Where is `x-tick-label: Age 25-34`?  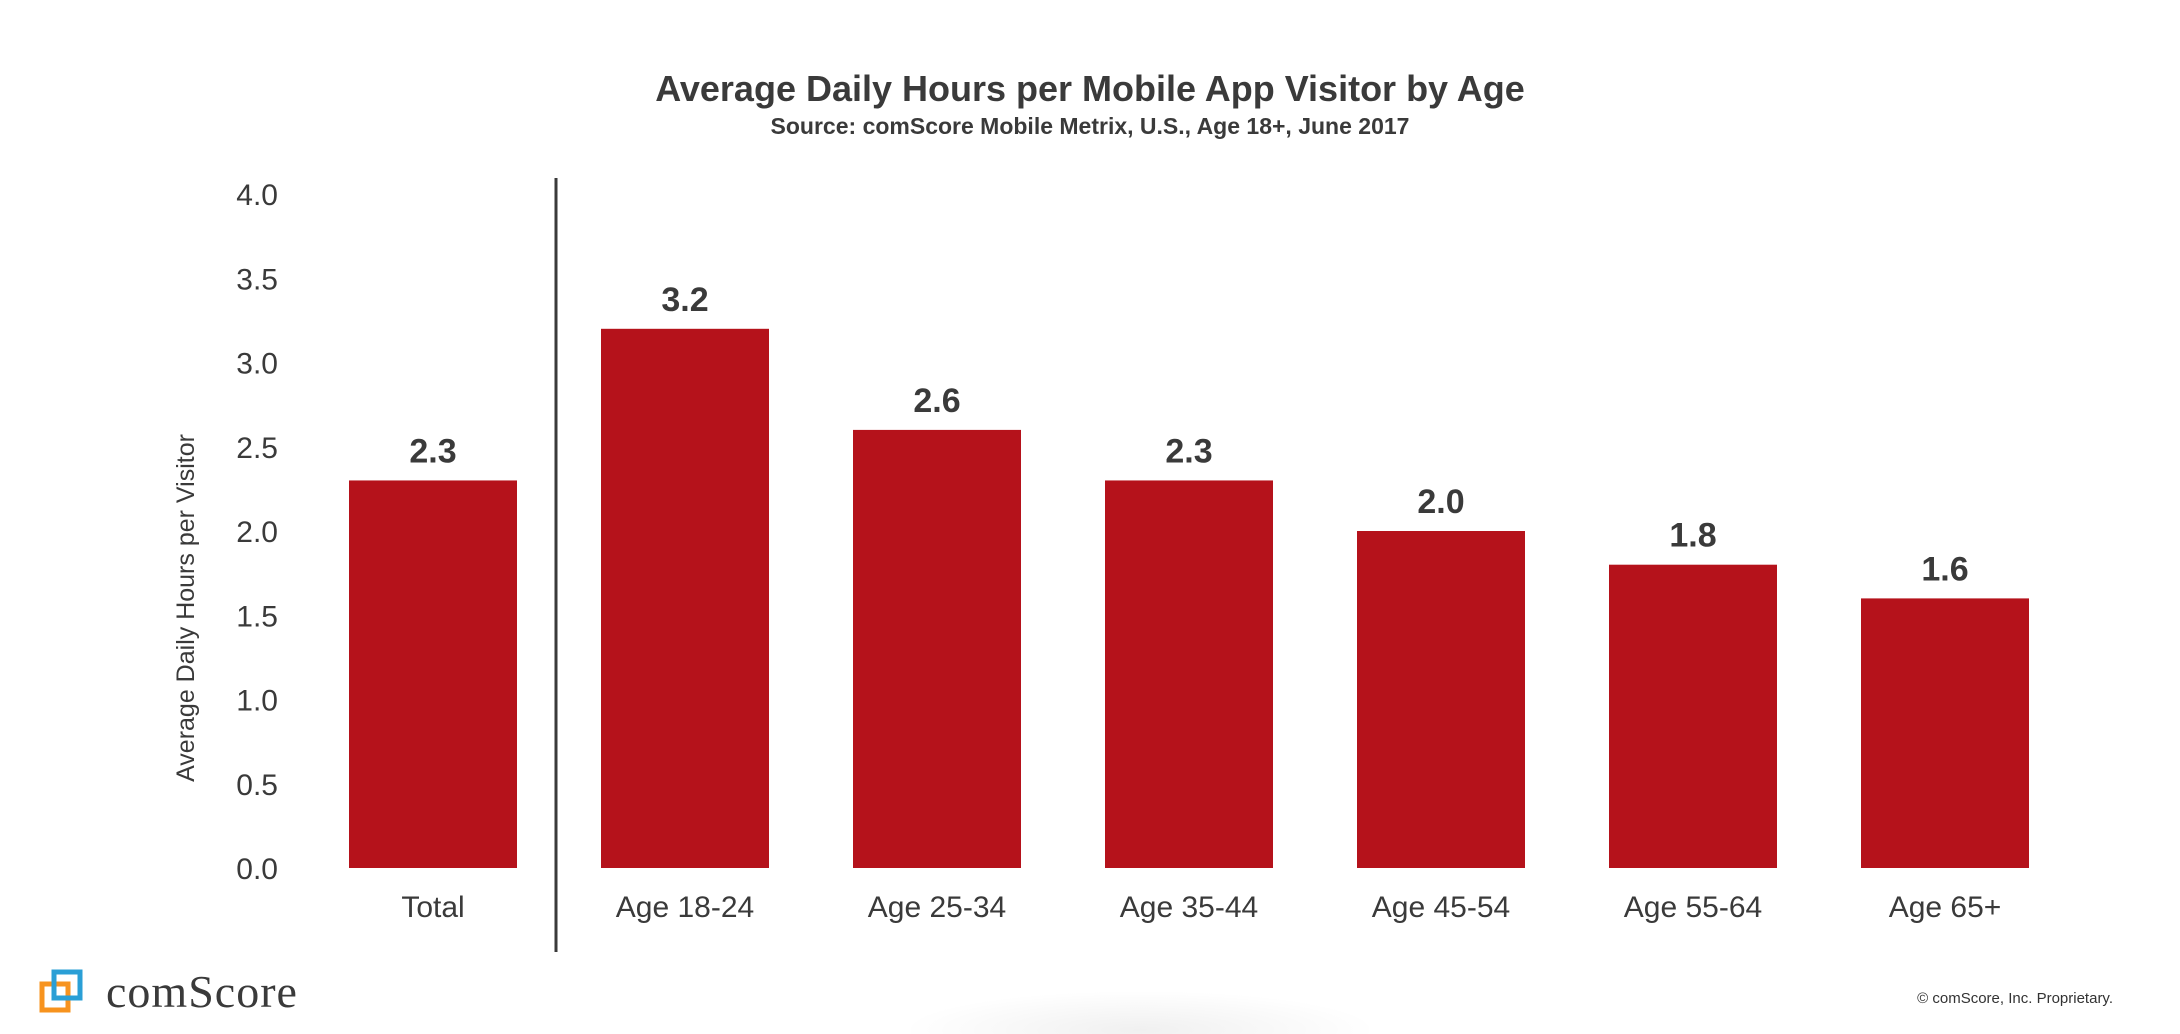
x-tick-label: Age 25-34 is located at coordinates (937, 907).